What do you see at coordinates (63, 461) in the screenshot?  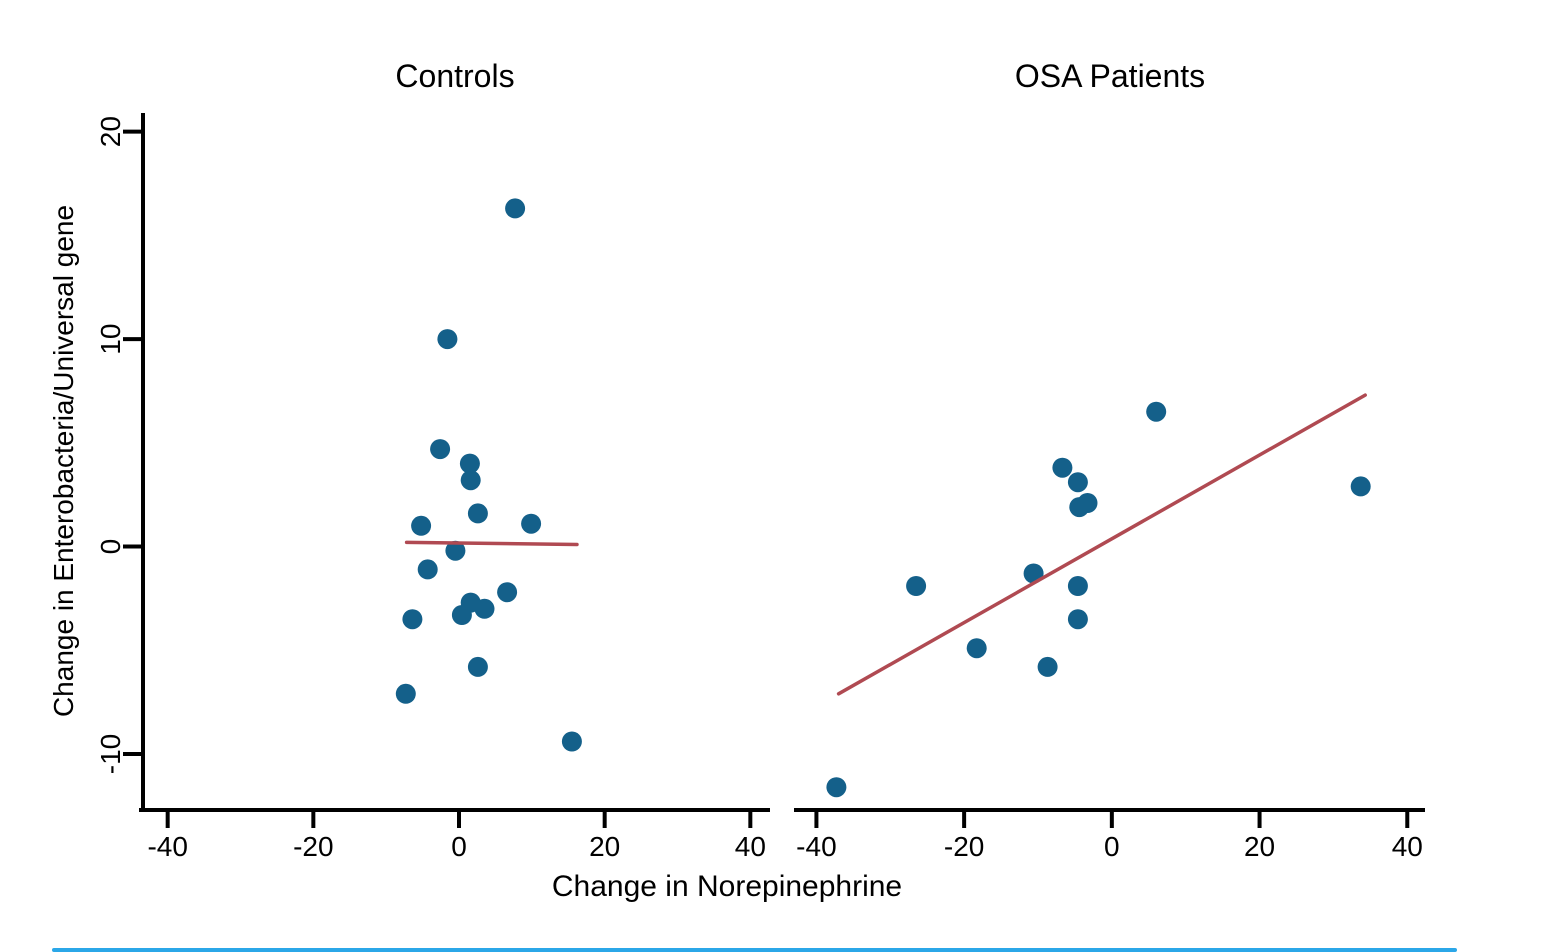 I see `y-axis-label: Change in Enterobacteria/Universal gene` at bounding box center [63, 461].